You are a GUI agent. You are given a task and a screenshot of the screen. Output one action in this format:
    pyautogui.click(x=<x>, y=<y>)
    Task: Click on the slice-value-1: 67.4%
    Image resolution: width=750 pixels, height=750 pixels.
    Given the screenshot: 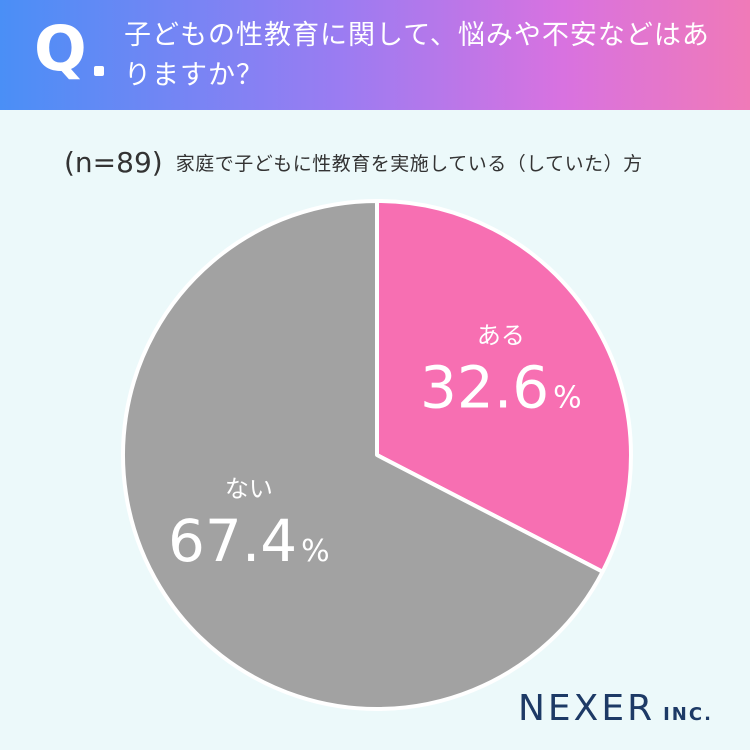 What is the action you would take?
    pyautogui.click(x=249, y=541)
    